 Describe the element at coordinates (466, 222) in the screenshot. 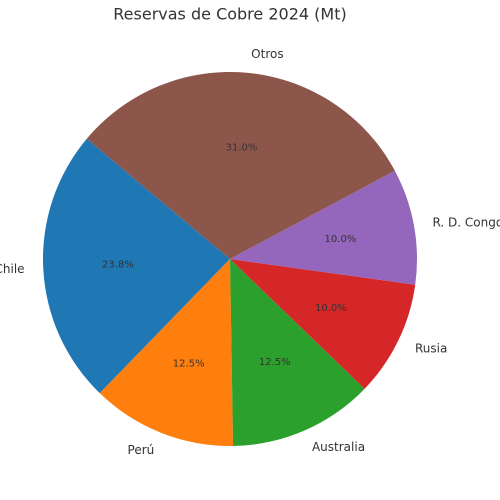

I see `slice-label: R. D. Congo` at that location.